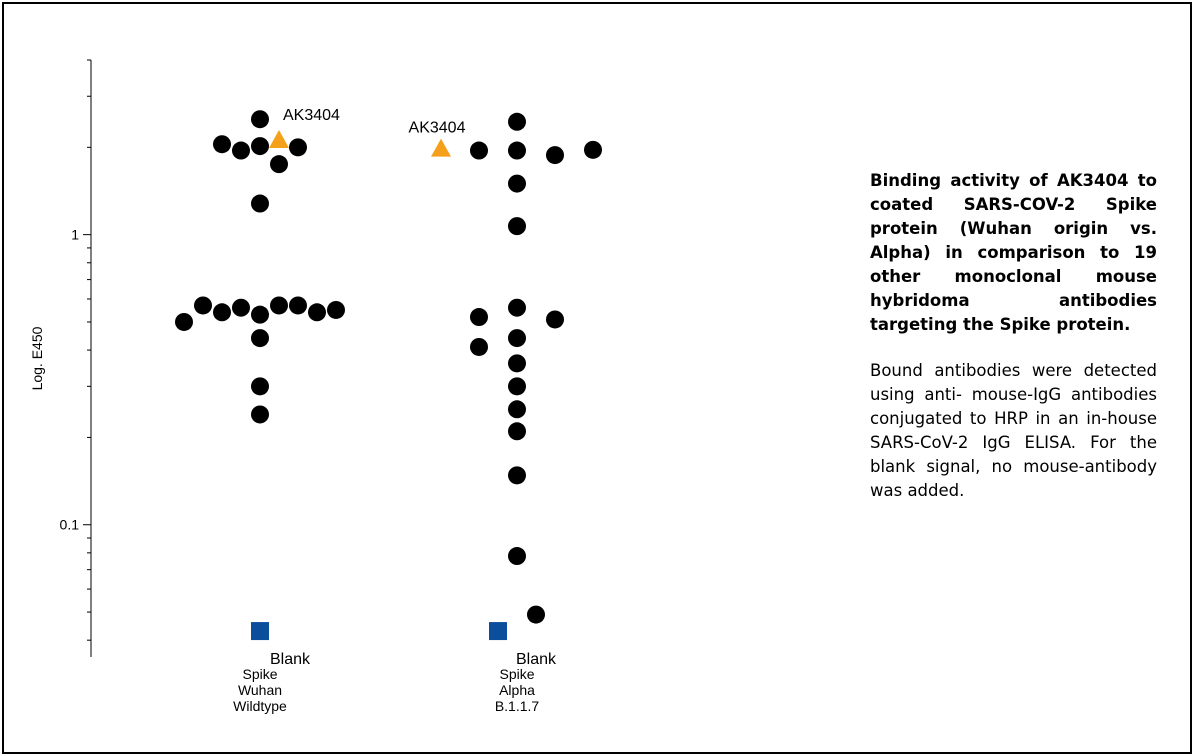 The height and width of the screenshot is (756, 1194). What do you see at coordinates (75, 235) in the screenshot?
I see `y-tick-label: 1` at bounding box center [75, 235].